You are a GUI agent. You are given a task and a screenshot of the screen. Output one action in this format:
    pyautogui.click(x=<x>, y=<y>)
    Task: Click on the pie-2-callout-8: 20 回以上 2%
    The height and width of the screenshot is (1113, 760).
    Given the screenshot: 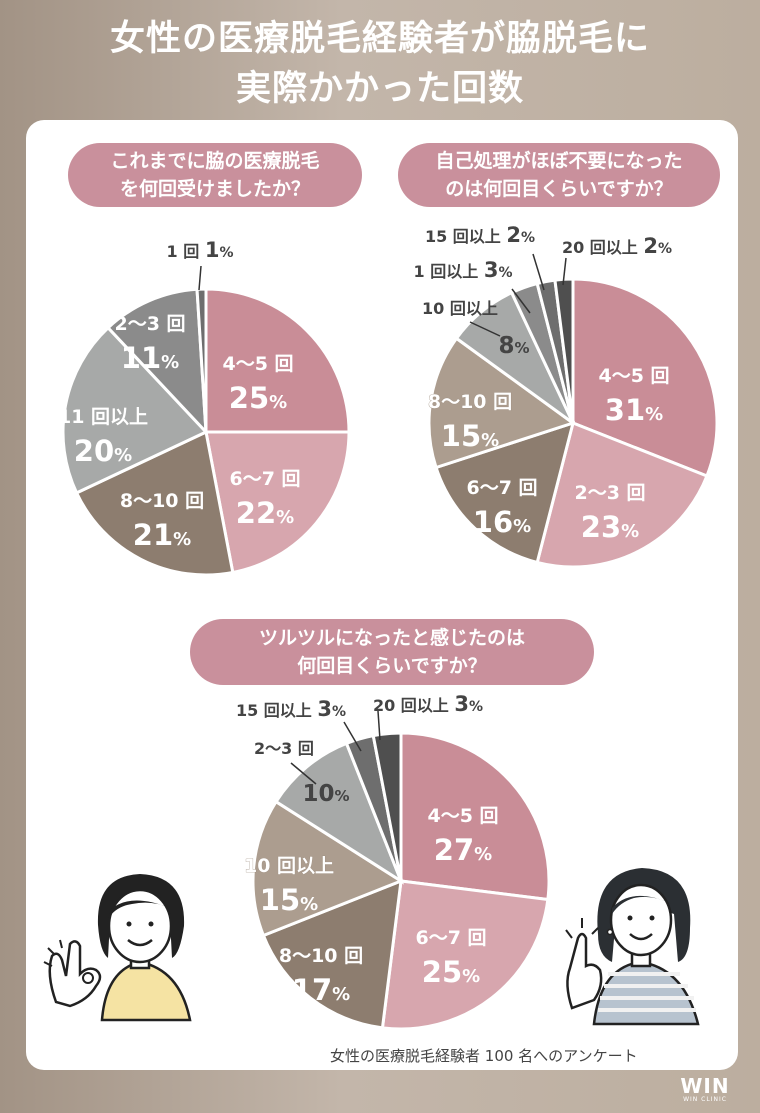 What is the action you would take?
    pyautogui.click(x=617, y=260)
    